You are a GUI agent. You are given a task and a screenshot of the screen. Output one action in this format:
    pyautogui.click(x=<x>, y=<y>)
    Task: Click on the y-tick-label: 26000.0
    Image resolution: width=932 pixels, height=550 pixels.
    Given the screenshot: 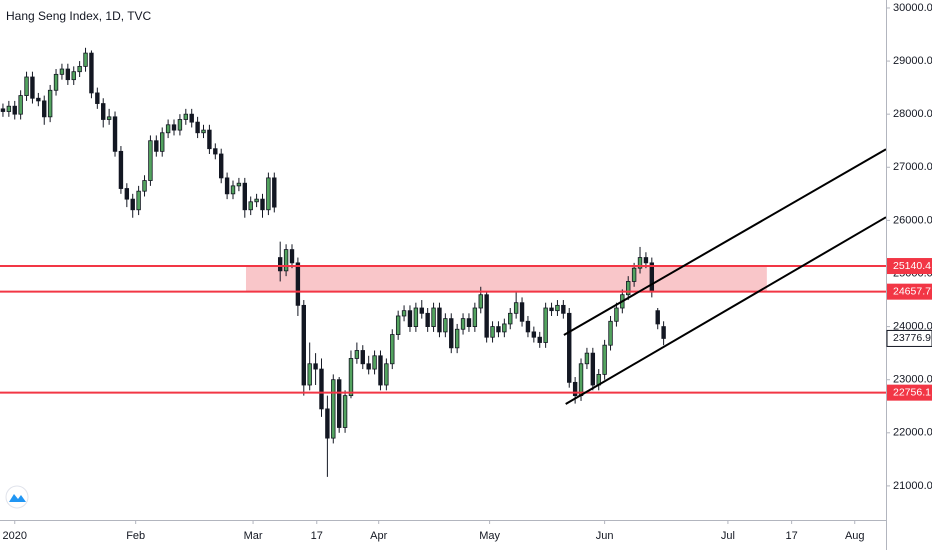 What is the action you would take?
    pyautogui.click(x=912, y=220)
    